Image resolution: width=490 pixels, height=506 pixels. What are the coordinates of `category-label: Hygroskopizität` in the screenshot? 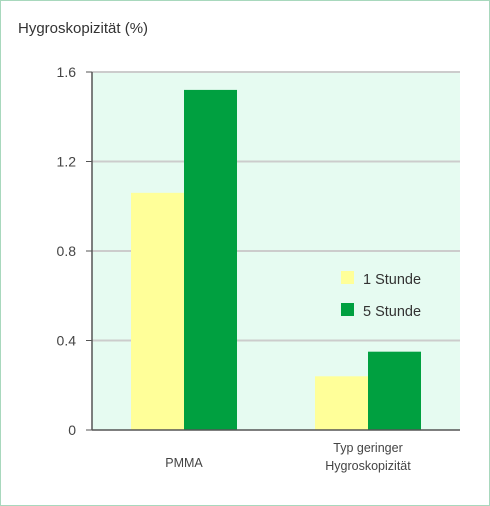 It's located at (368, 466).